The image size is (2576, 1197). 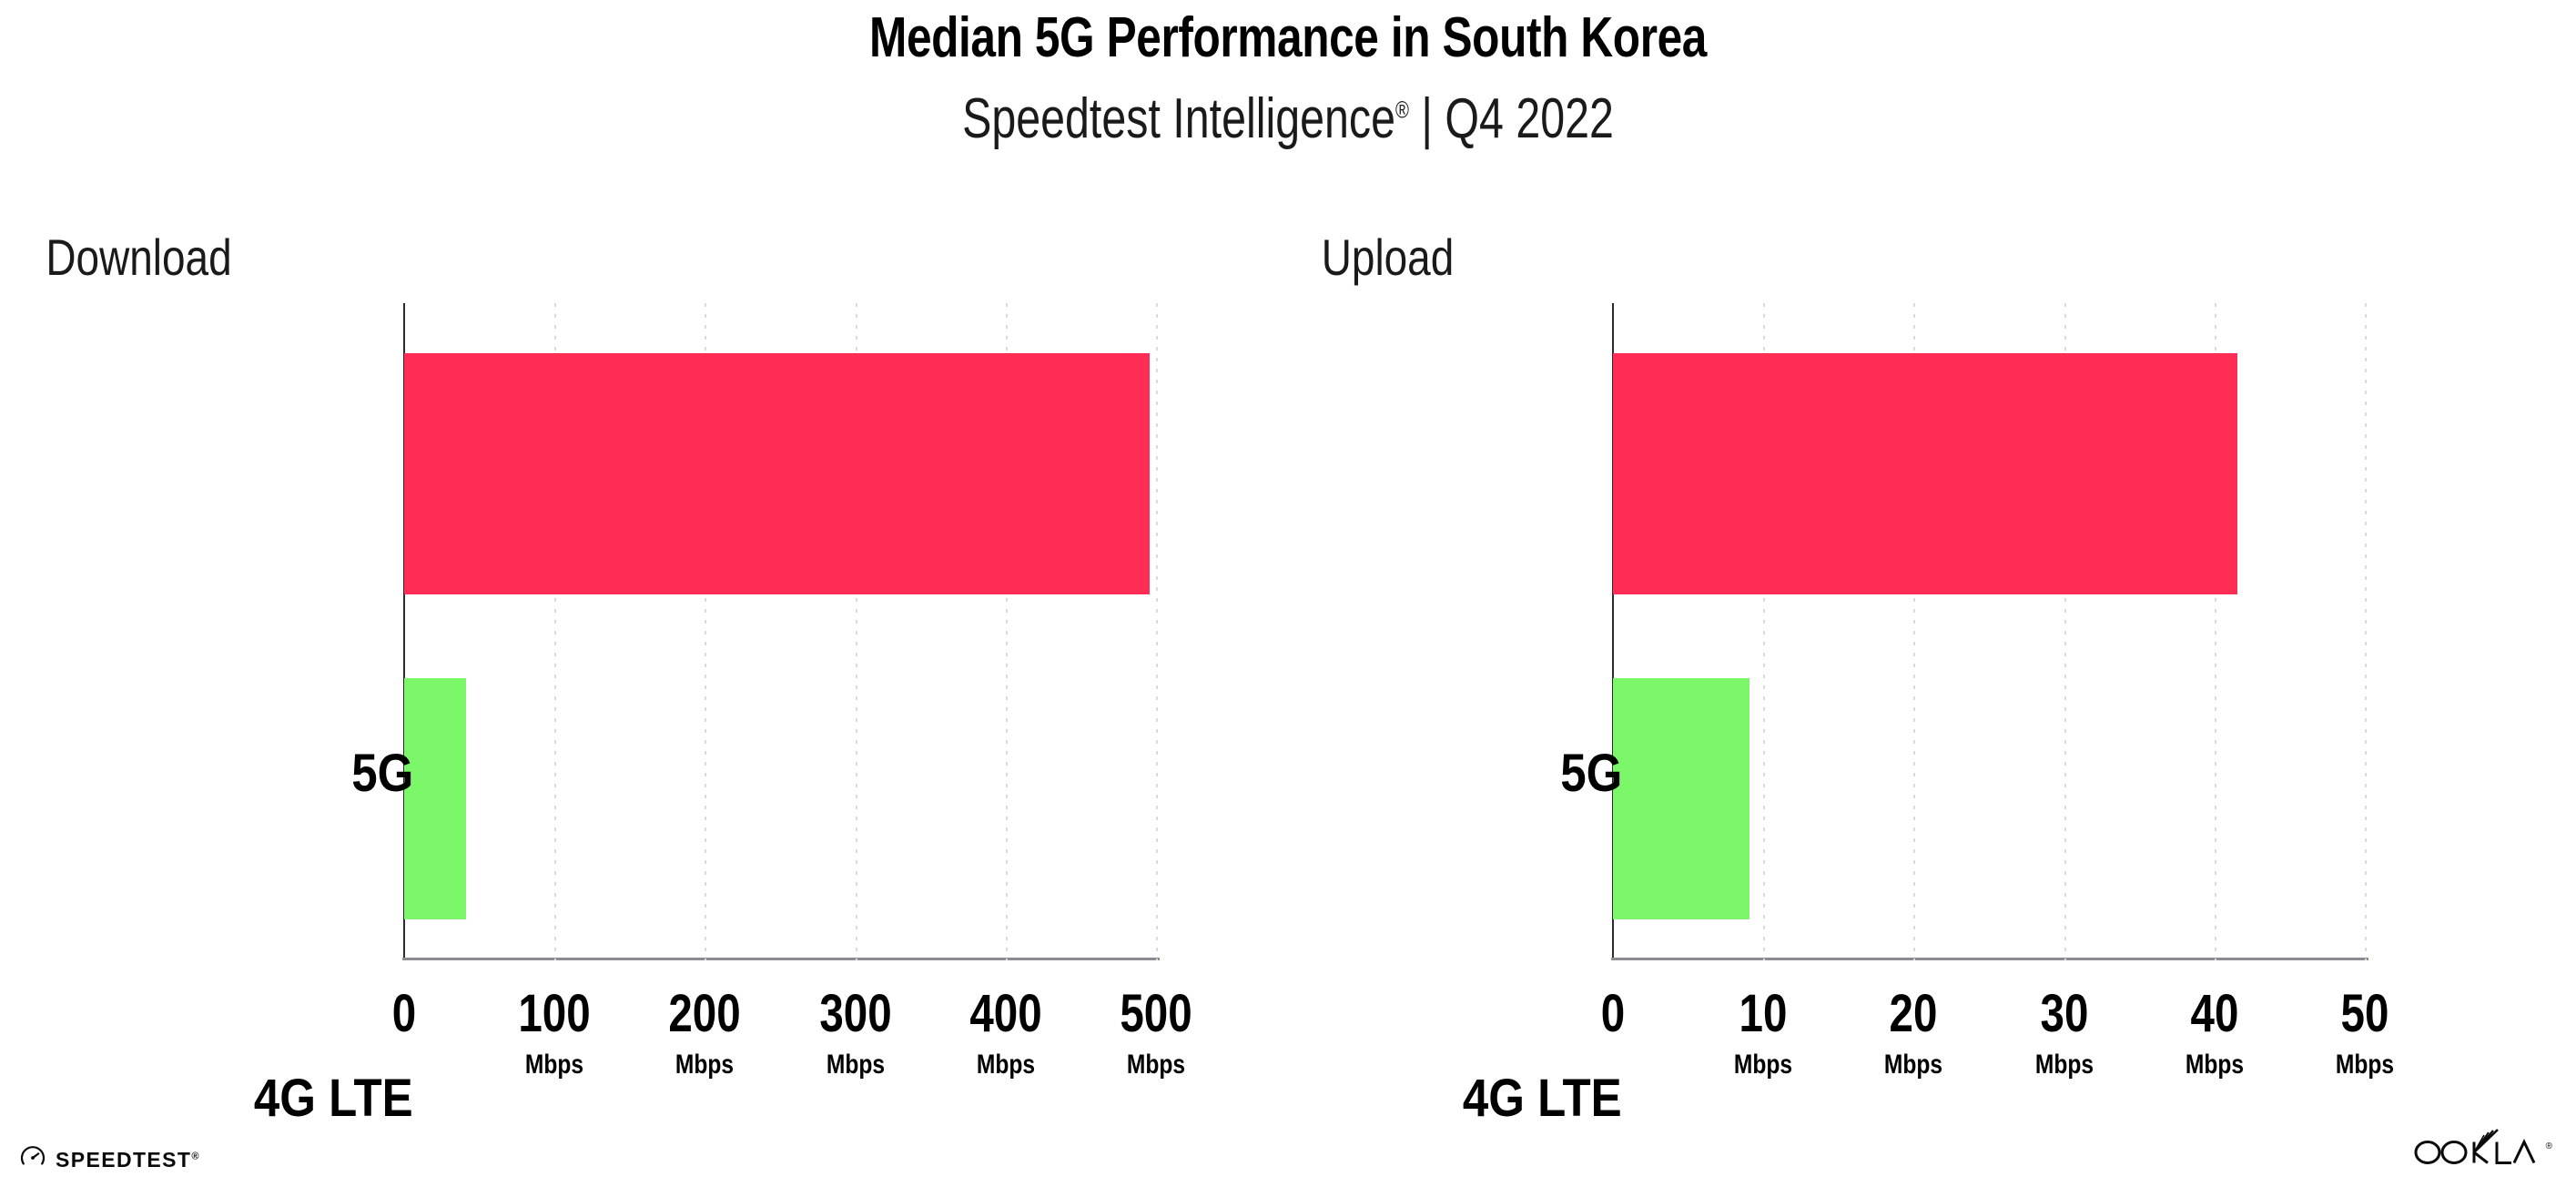 I want to click on panel-title-download: Download, so click(x=139, y=257).